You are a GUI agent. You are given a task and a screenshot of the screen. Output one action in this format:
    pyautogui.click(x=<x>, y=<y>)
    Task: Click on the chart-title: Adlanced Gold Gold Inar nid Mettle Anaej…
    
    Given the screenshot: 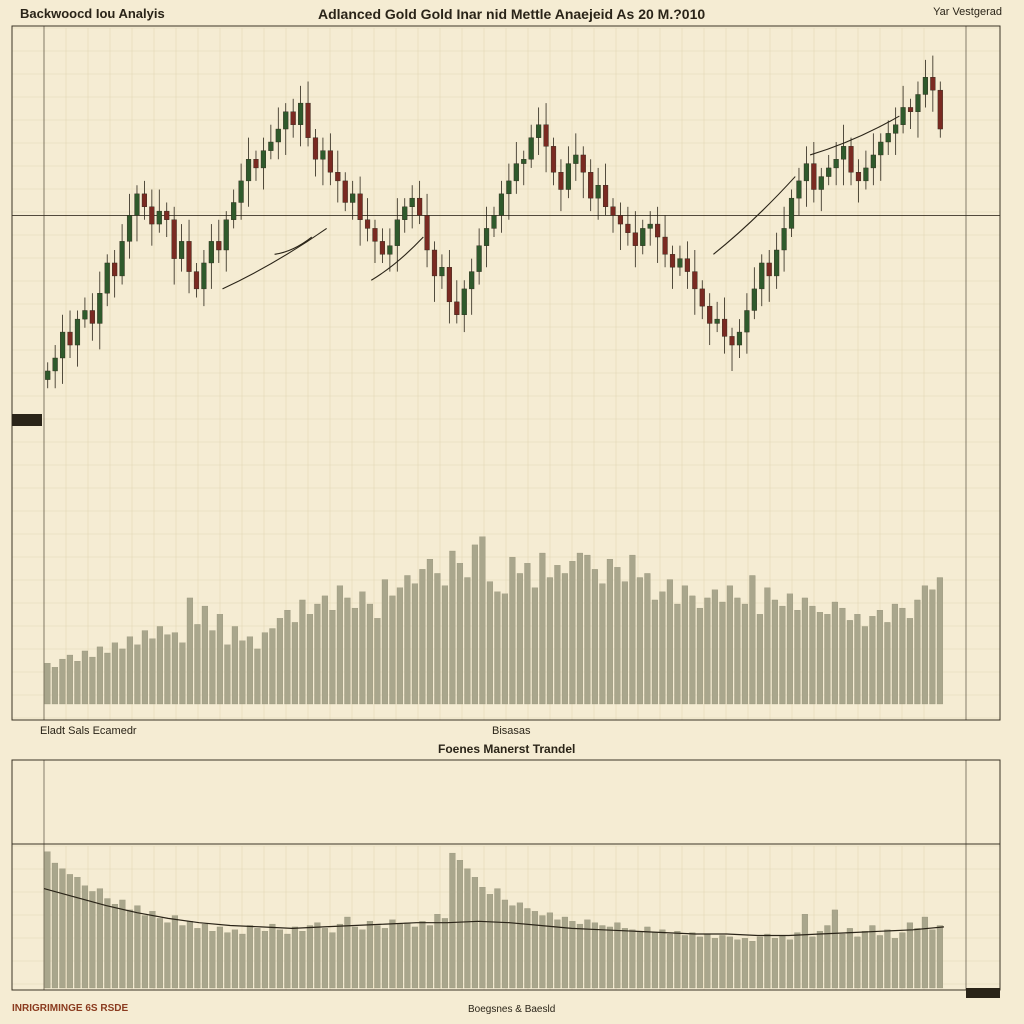 What is the action you would take?
    pyautogui.click(x=512, y=14)
    